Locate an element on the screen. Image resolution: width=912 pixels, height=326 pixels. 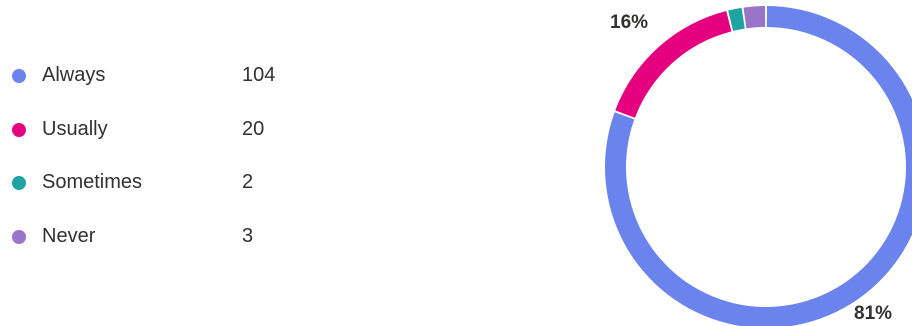
slice-usually is located at coordinates (673, 64).